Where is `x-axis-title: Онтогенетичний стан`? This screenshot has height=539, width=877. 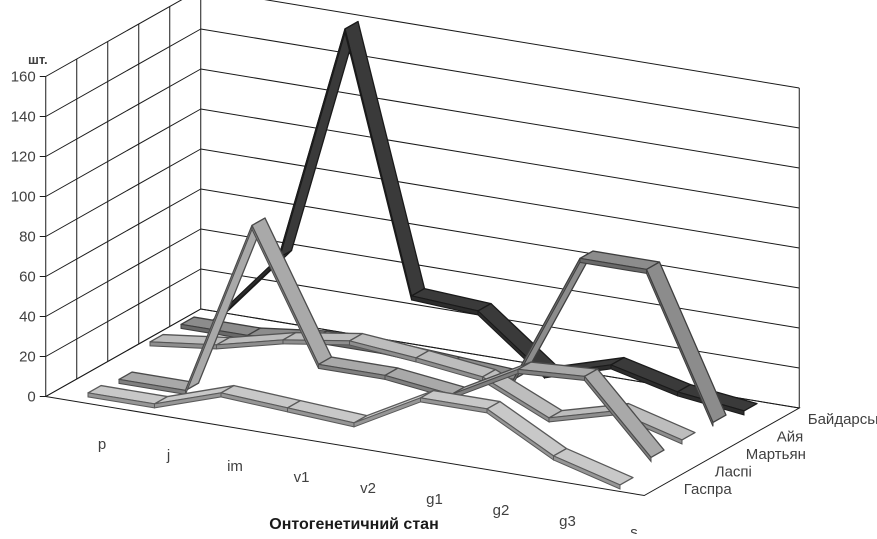
x-axis-title: Онтогенетичний стан is located at coordinates (353, 524).